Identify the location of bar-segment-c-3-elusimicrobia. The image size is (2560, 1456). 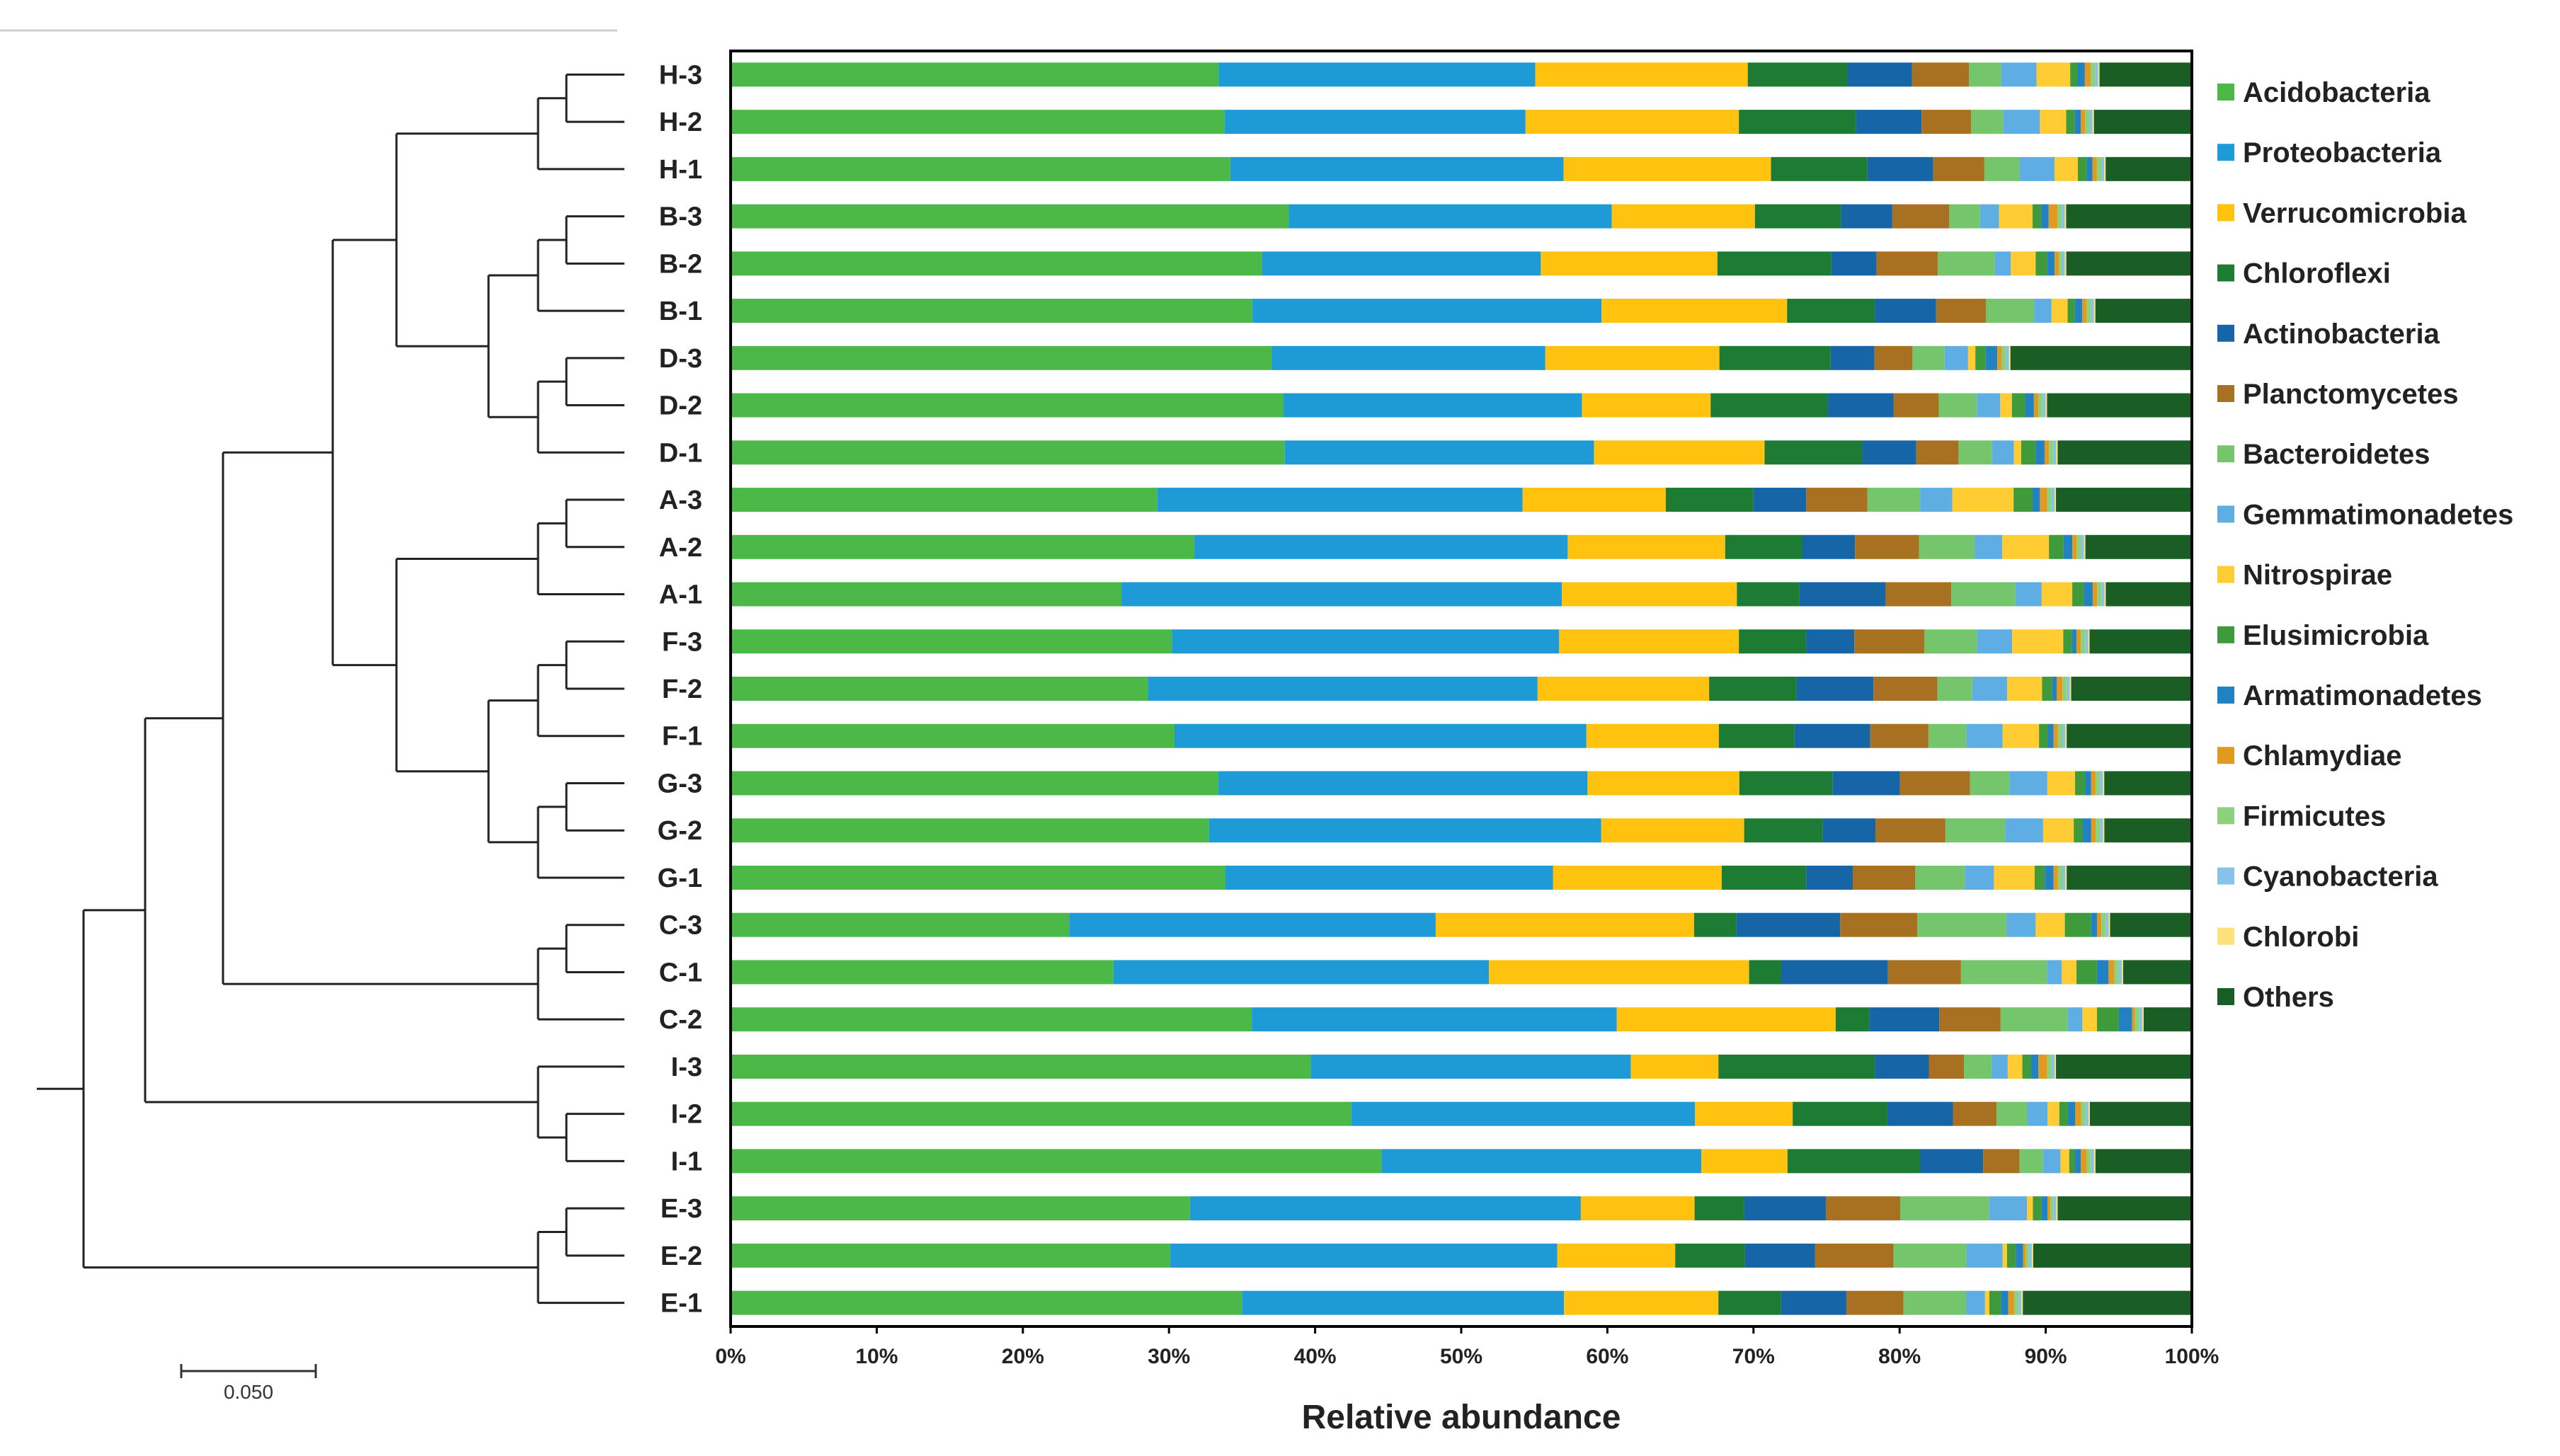
(2077, 924).